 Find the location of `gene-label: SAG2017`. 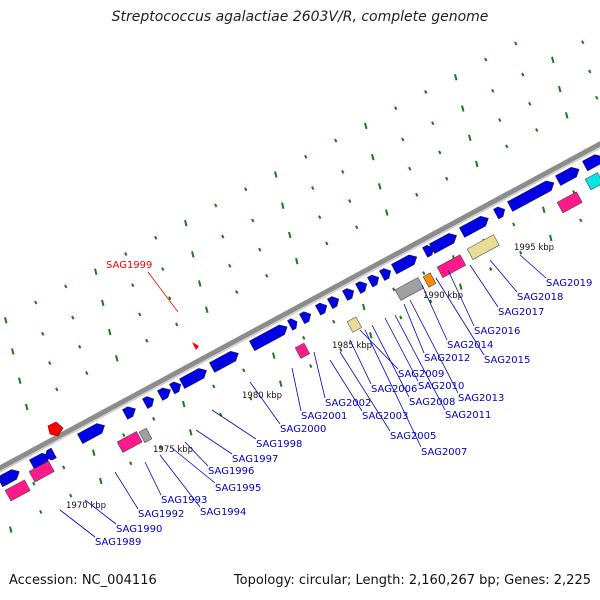

gene-label: SAG2017 is located at coordinates (521, 312).